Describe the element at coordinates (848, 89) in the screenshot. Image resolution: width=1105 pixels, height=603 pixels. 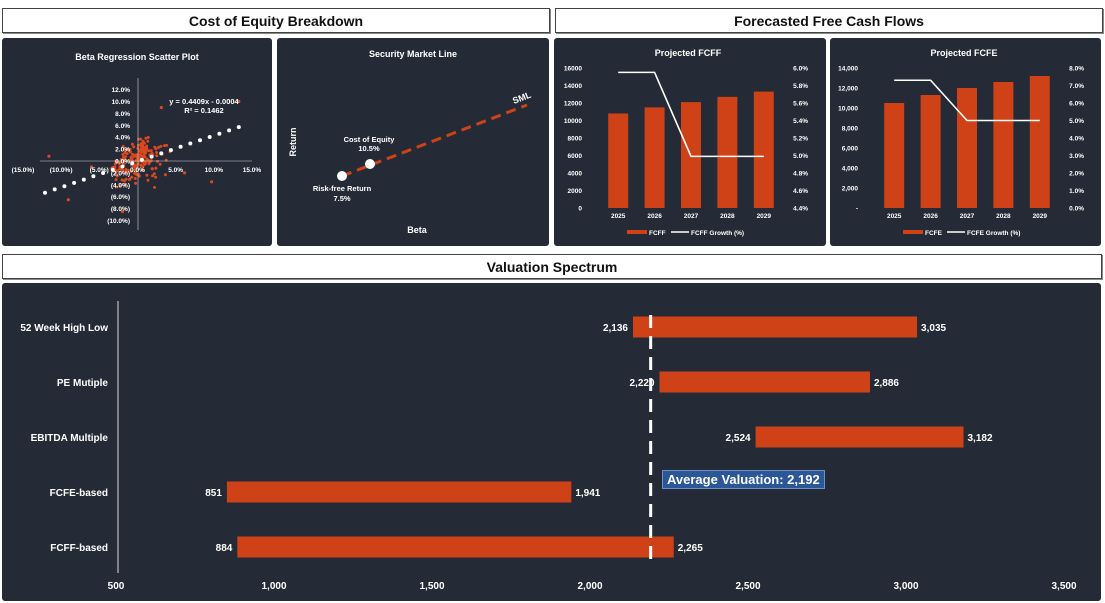
I see `fcfe-y-tick: 12,000` at that location.